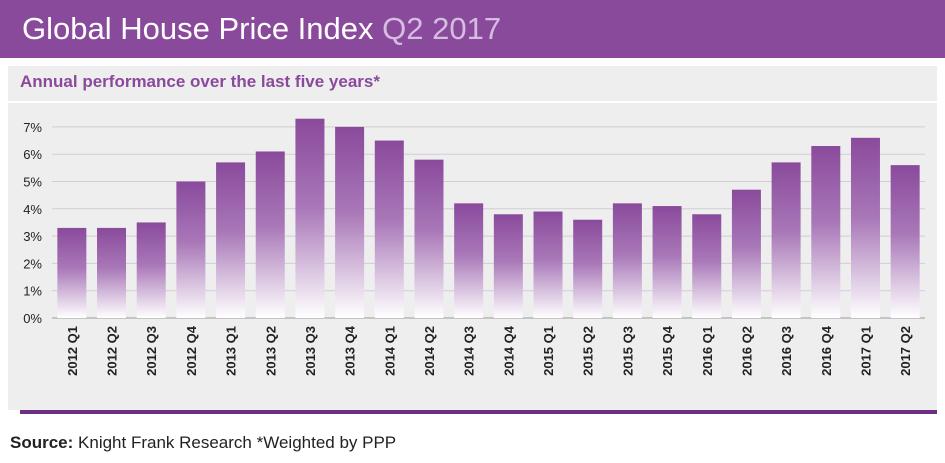 The image size is (945, 463). I want to click on y-axis-labels: 0% 1% 2% 3% 4% 5% 6% 7%, so click(32, 223).